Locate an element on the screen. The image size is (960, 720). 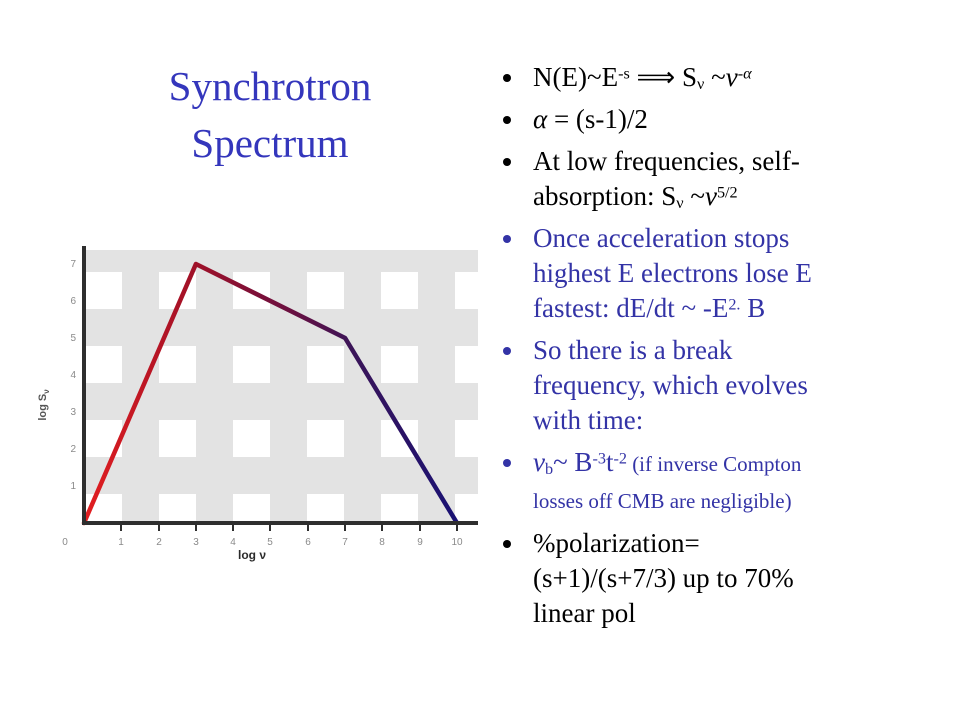
slide-title: Synchrotron Spectrum is located at coordinates (270, 115).